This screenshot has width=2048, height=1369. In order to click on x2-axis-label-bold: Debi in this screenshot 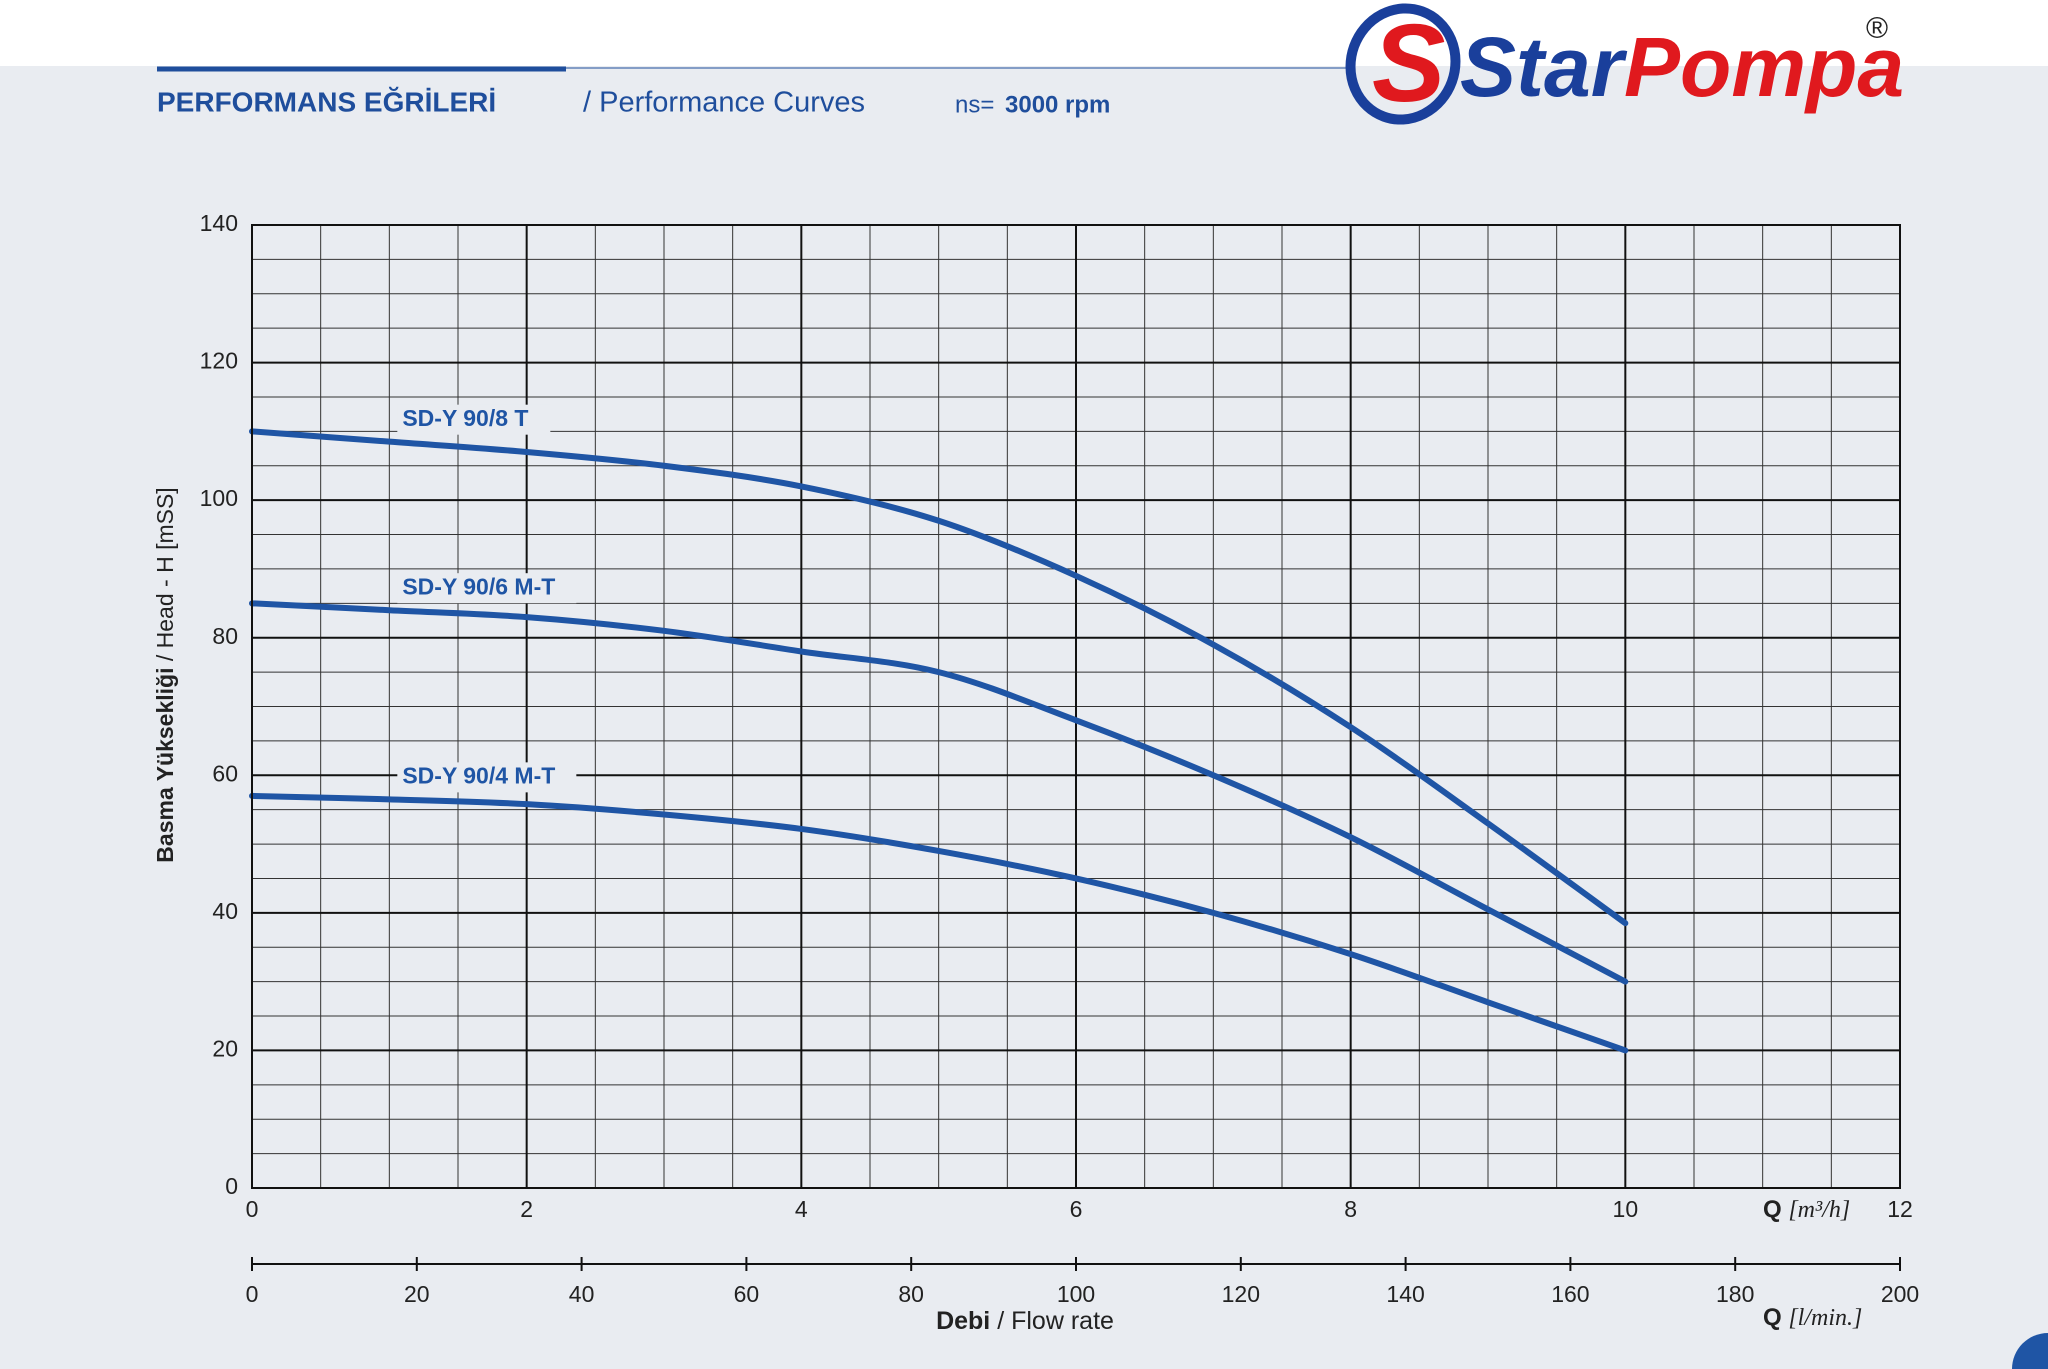, I will do `click(963, 1321)`.